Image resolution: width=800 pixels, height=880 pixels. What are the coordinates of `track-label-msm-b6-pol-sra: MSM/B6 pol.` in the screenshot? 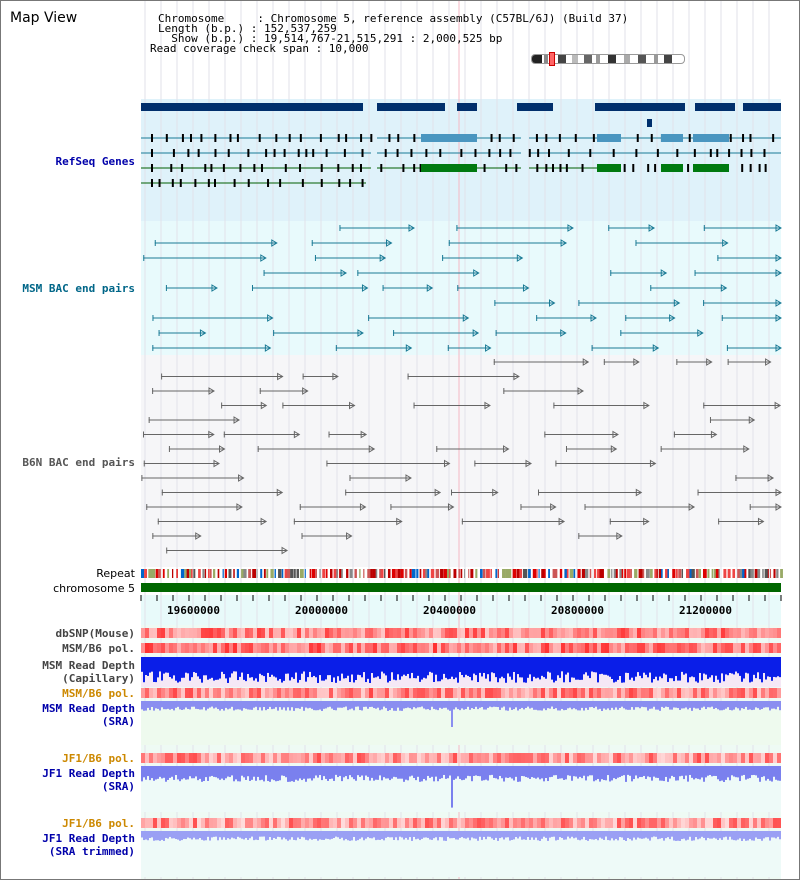 It's located at (98, 693).